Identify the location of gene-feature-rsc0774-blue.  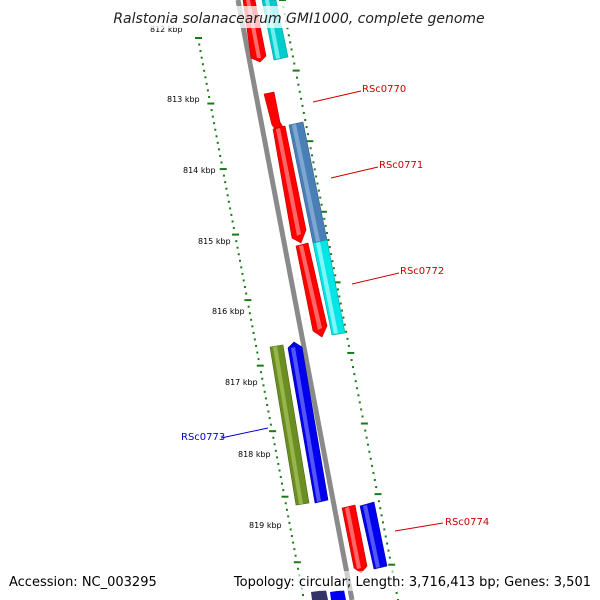
(373, 535).